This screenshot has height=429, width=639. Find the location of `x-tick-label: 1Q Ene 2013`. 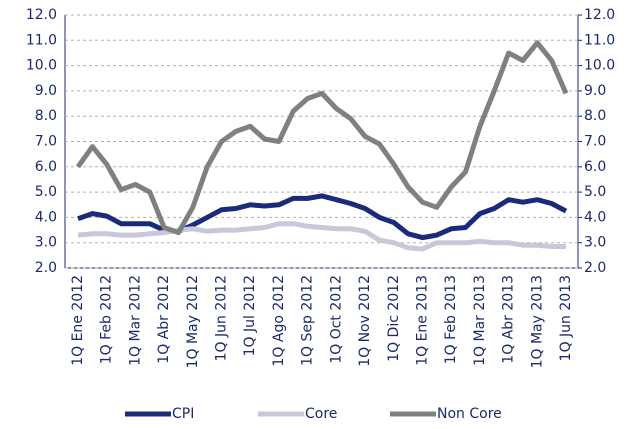

x-tick-label: 1Q Ene 2013 is located at coordinates (422, 320).